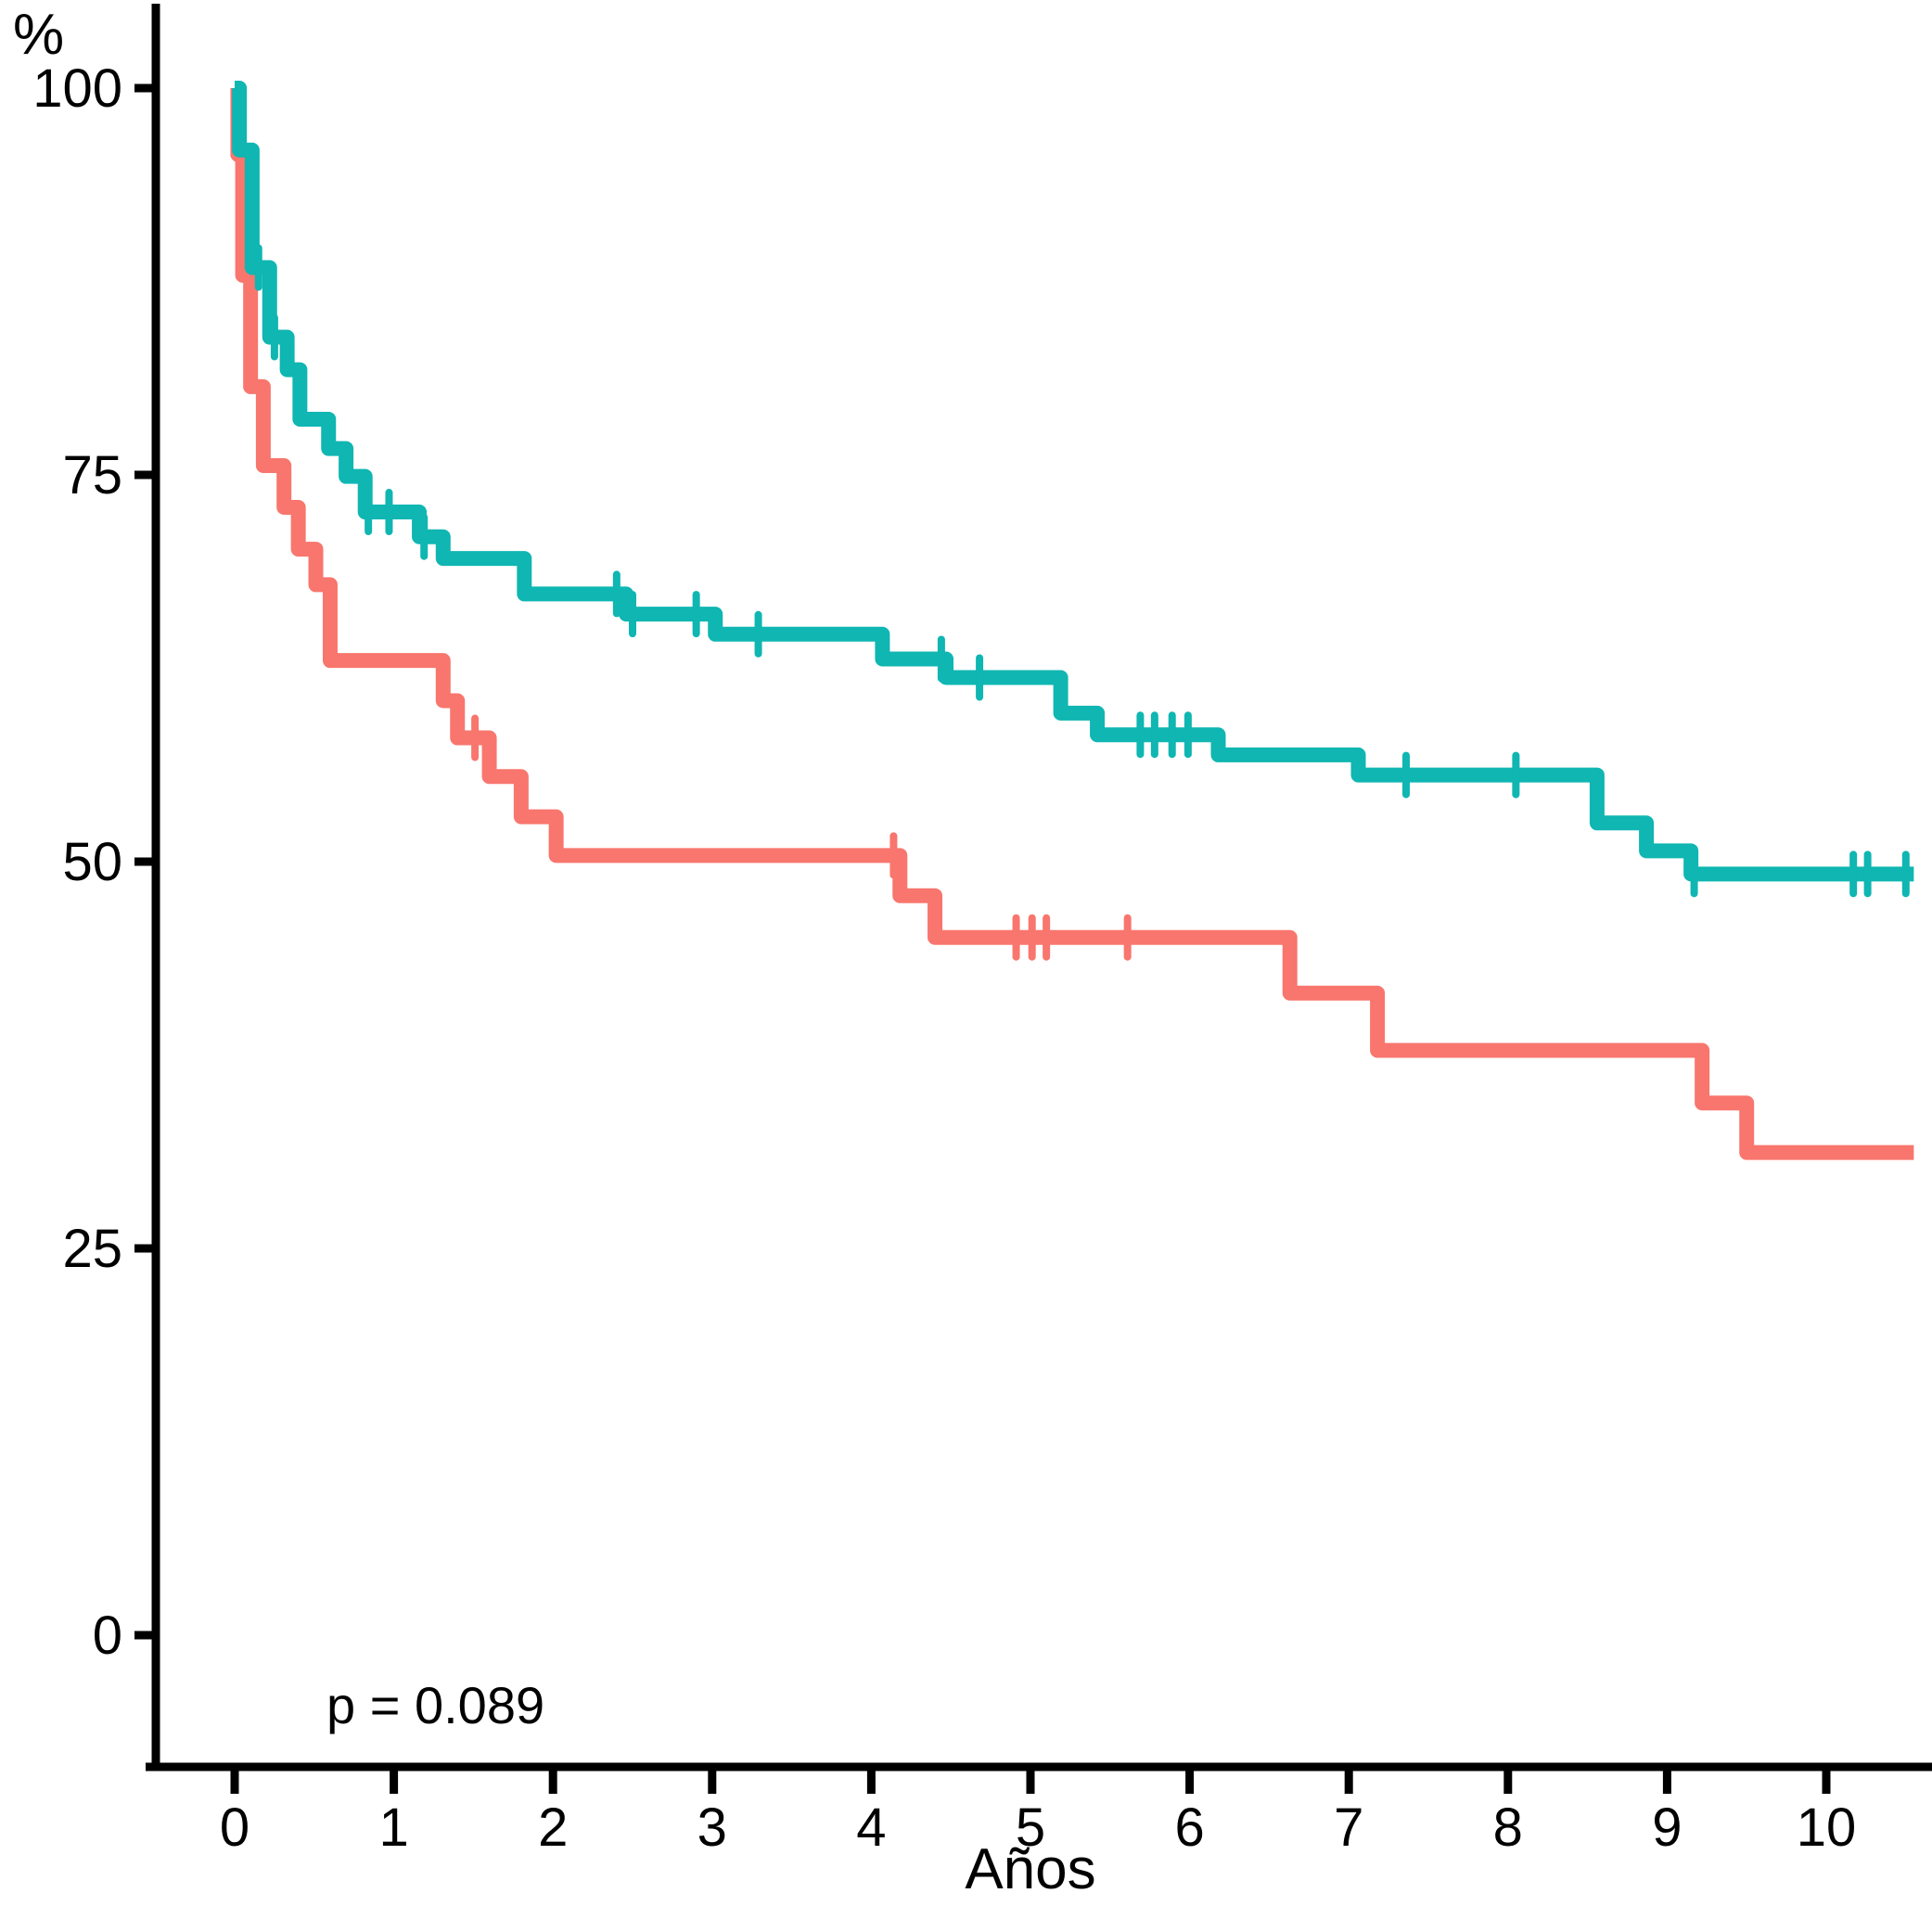 This screenshot has width=1932, height=1906. Describe the element at coordinates (1667, 1827) in the screenshot. I see `x-tick-label: 9` at that location.